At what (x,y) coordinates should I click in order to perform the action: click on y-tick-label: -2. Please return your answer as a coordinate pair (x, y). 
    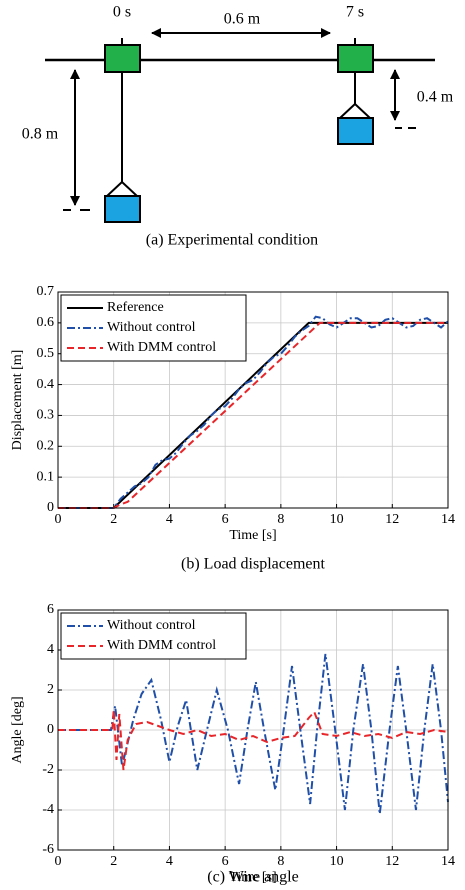
    Looking at the image, I should click on (48, 769).